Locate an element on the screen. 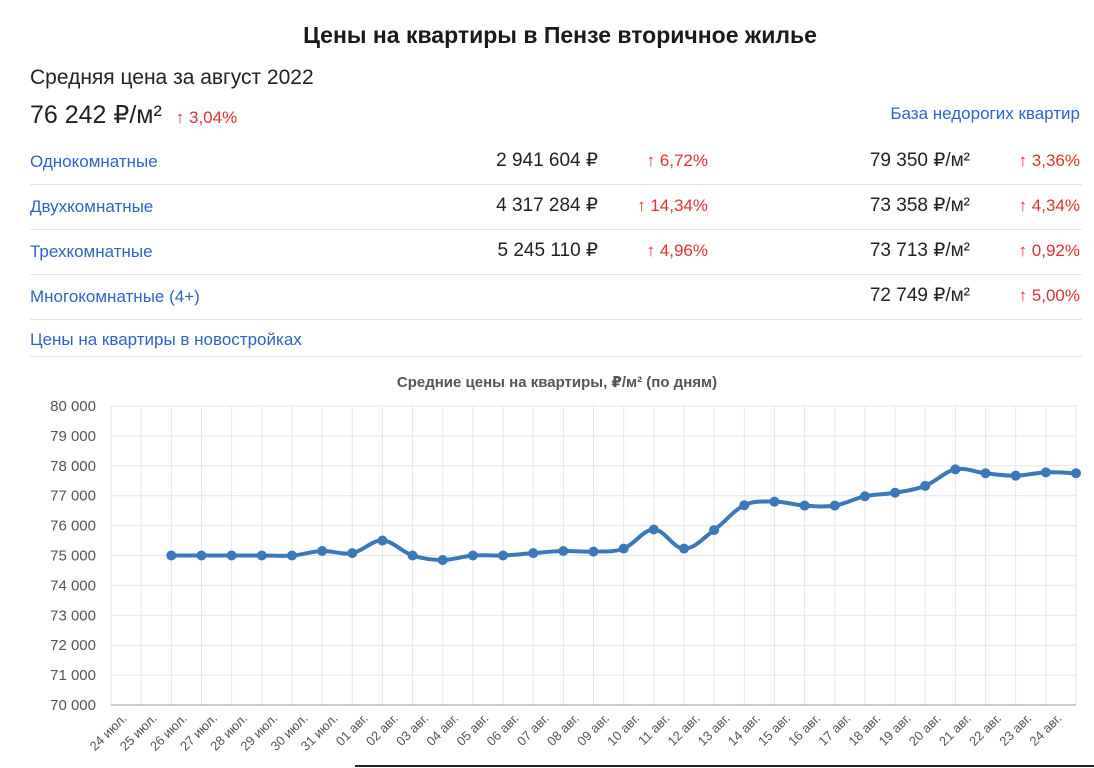 This screenshot has width=1094, height=768. y-tick-label: 73 000 is located at coordinates (73, 615).